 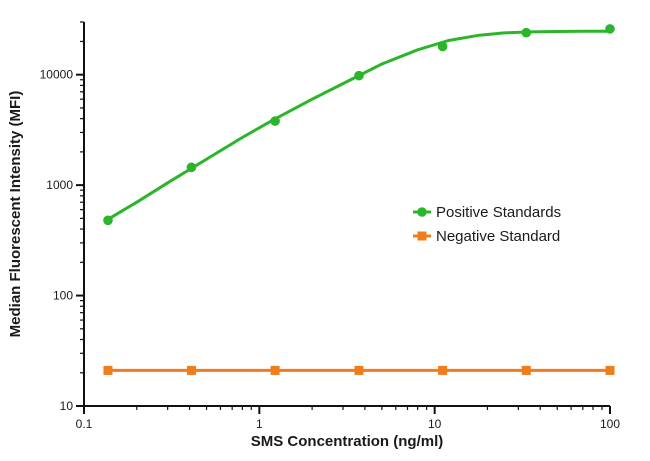 I want to click on y-ticks: 10 100 1000 10000, so click(x=62, y=217).